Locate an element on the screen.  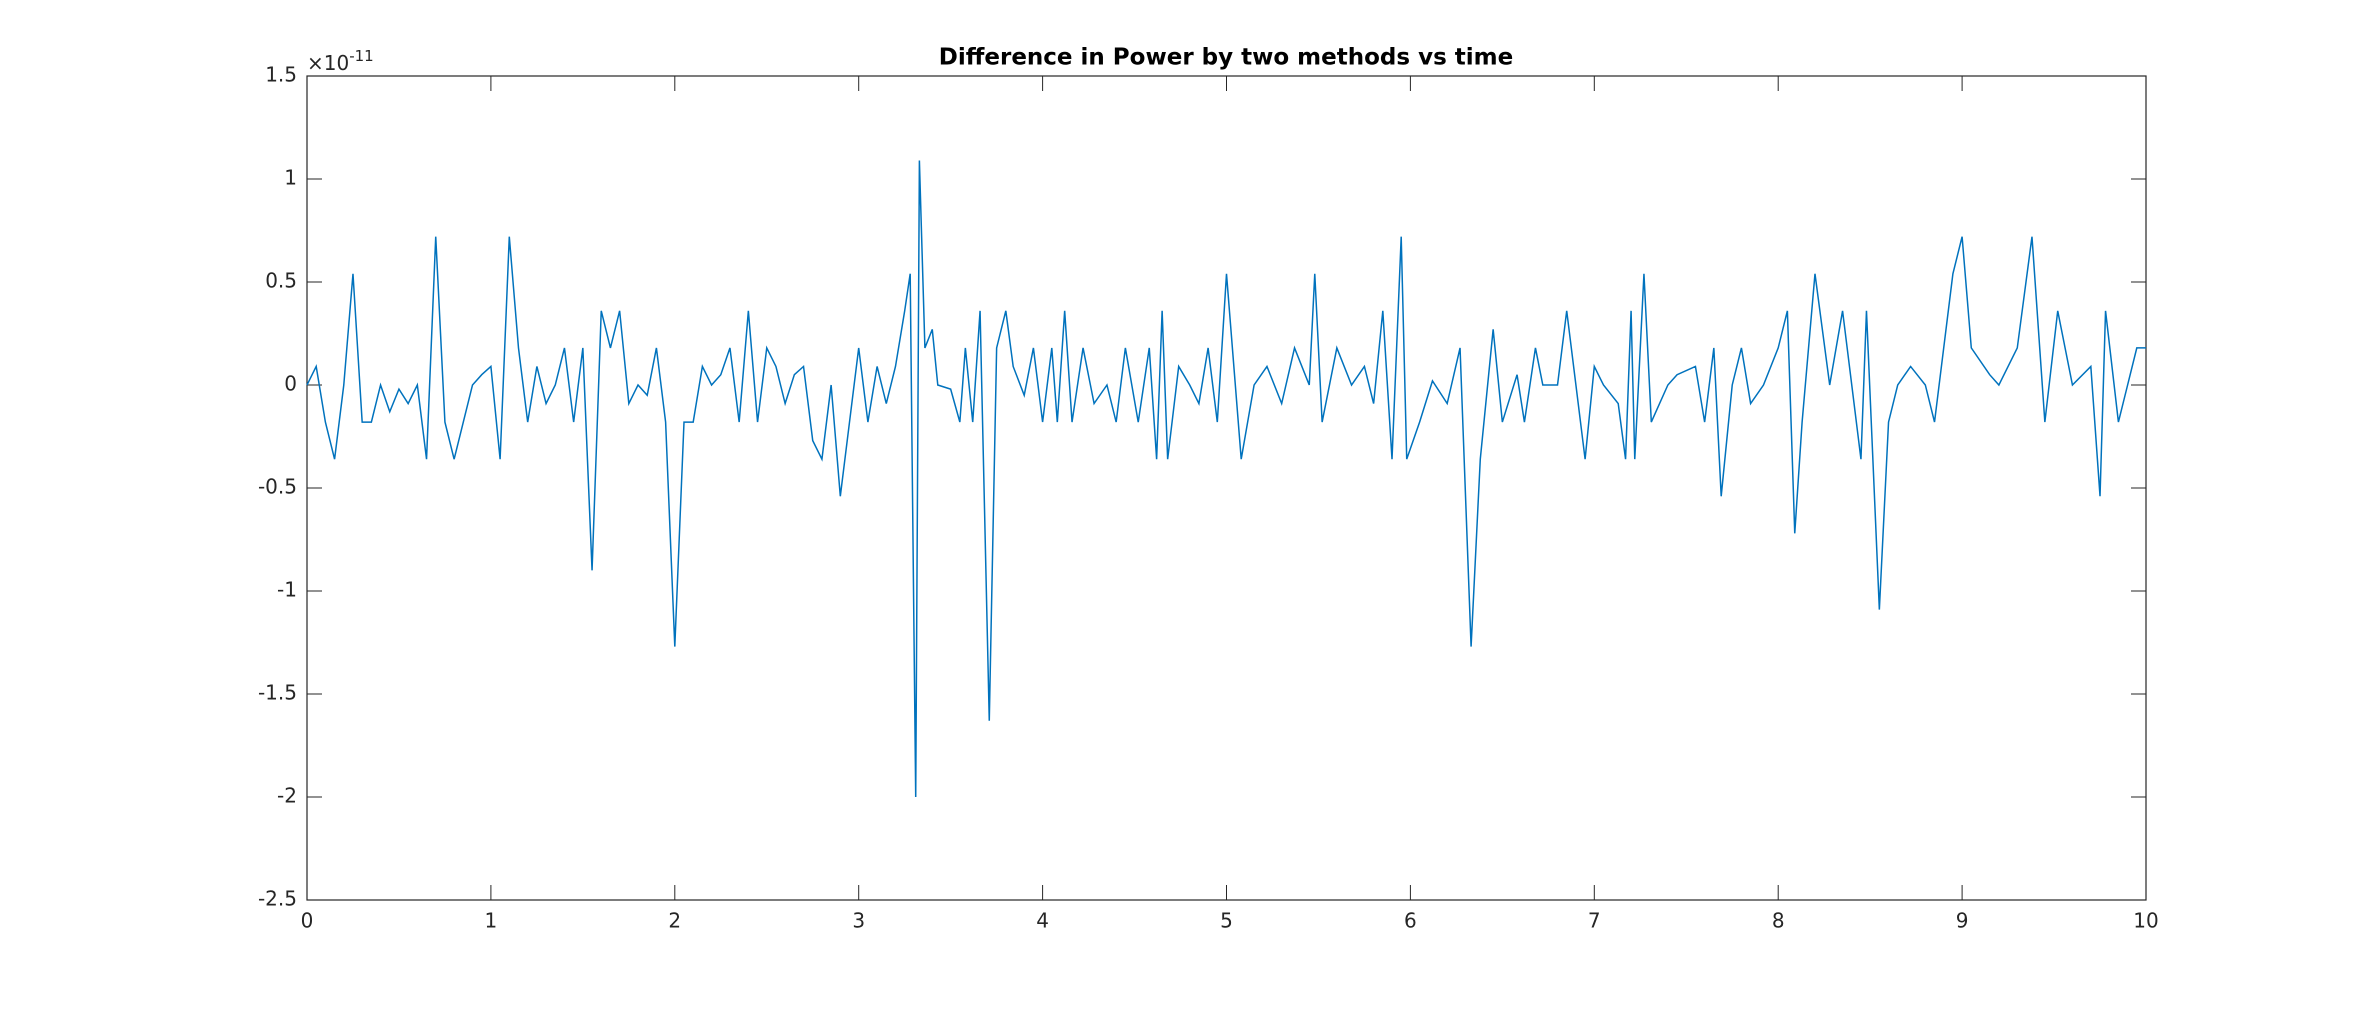
y-tick-label: -2 is located at coordinates (287, 796).